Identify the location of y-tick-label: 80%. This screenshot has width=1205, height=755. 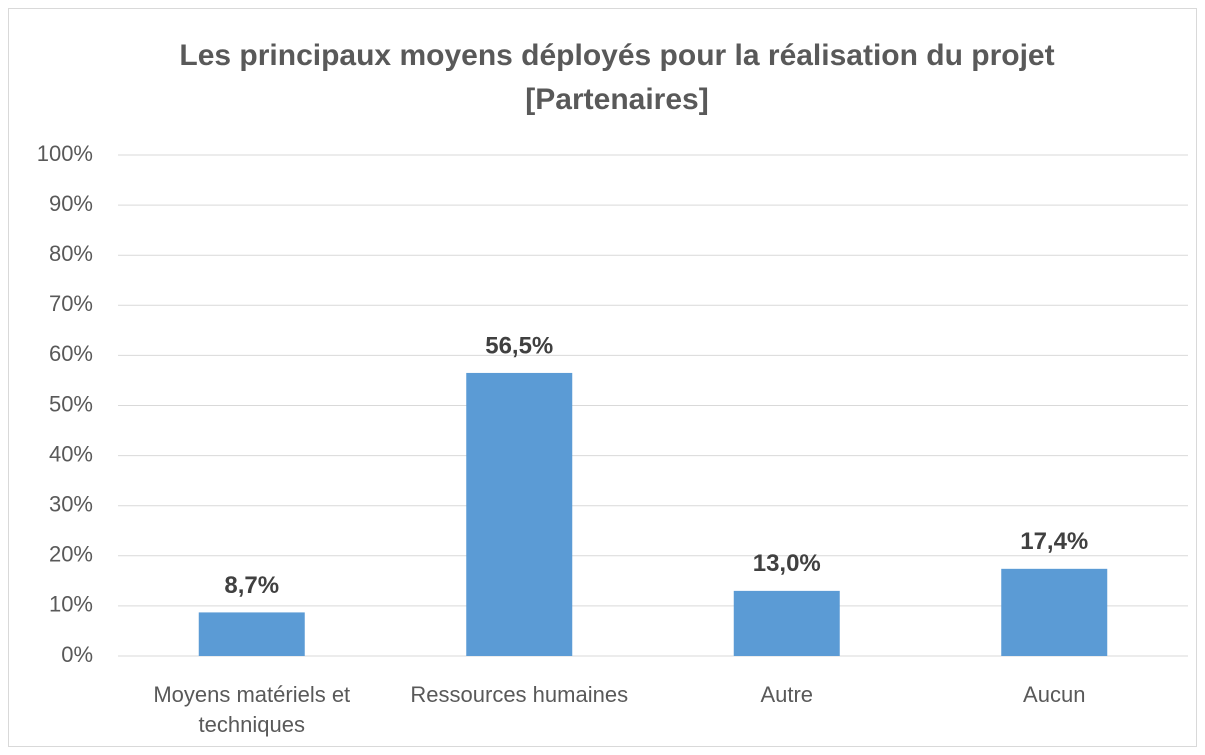
(71, 253).